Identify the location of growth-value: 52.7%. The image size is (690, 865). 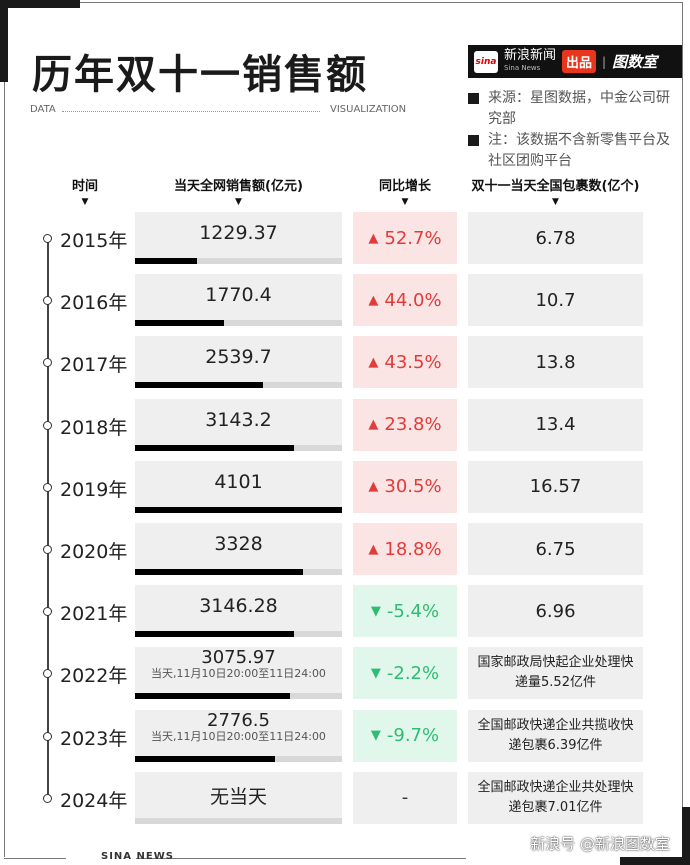
(413, 238).